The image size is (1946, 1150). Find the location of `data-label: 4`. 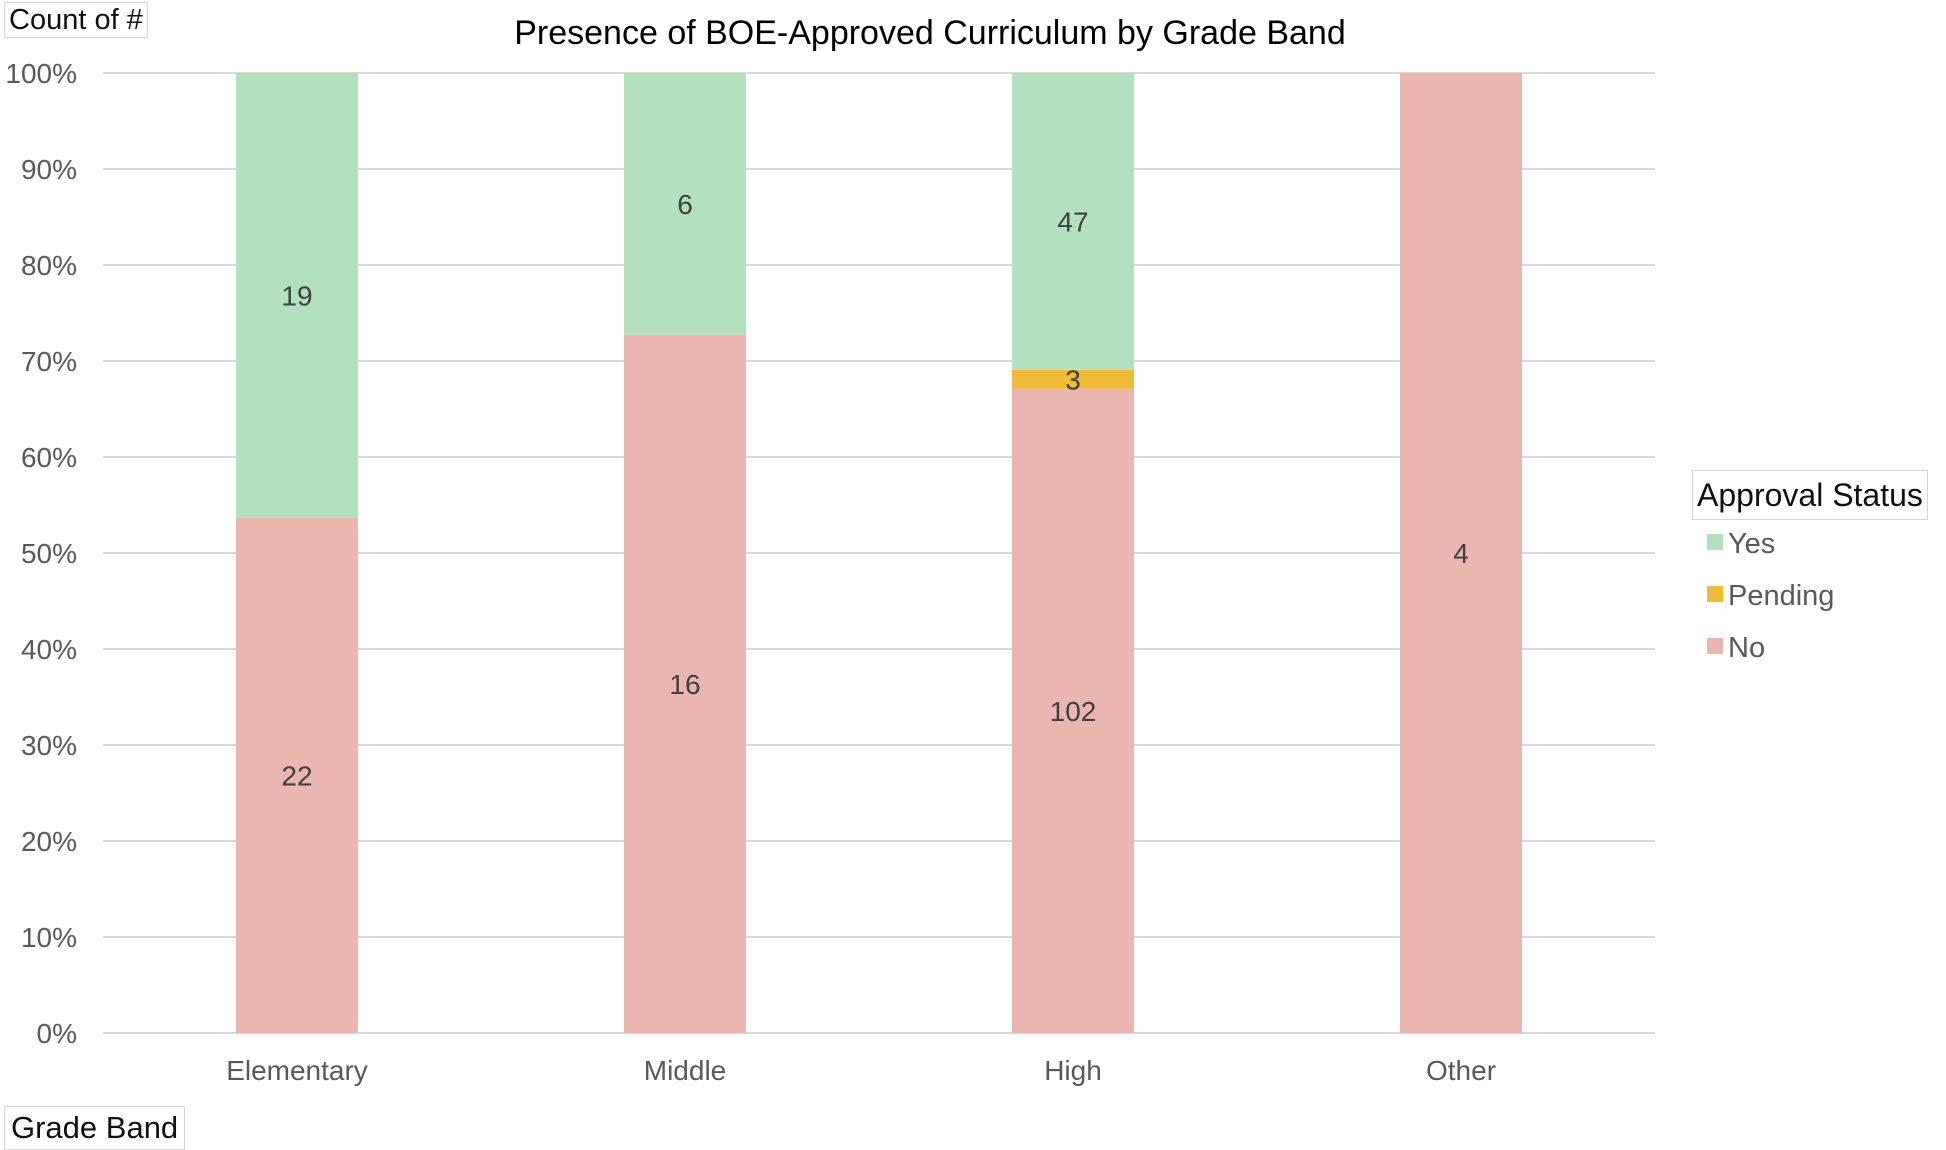

data-label: 4 is located at coordinates (1461, 553).